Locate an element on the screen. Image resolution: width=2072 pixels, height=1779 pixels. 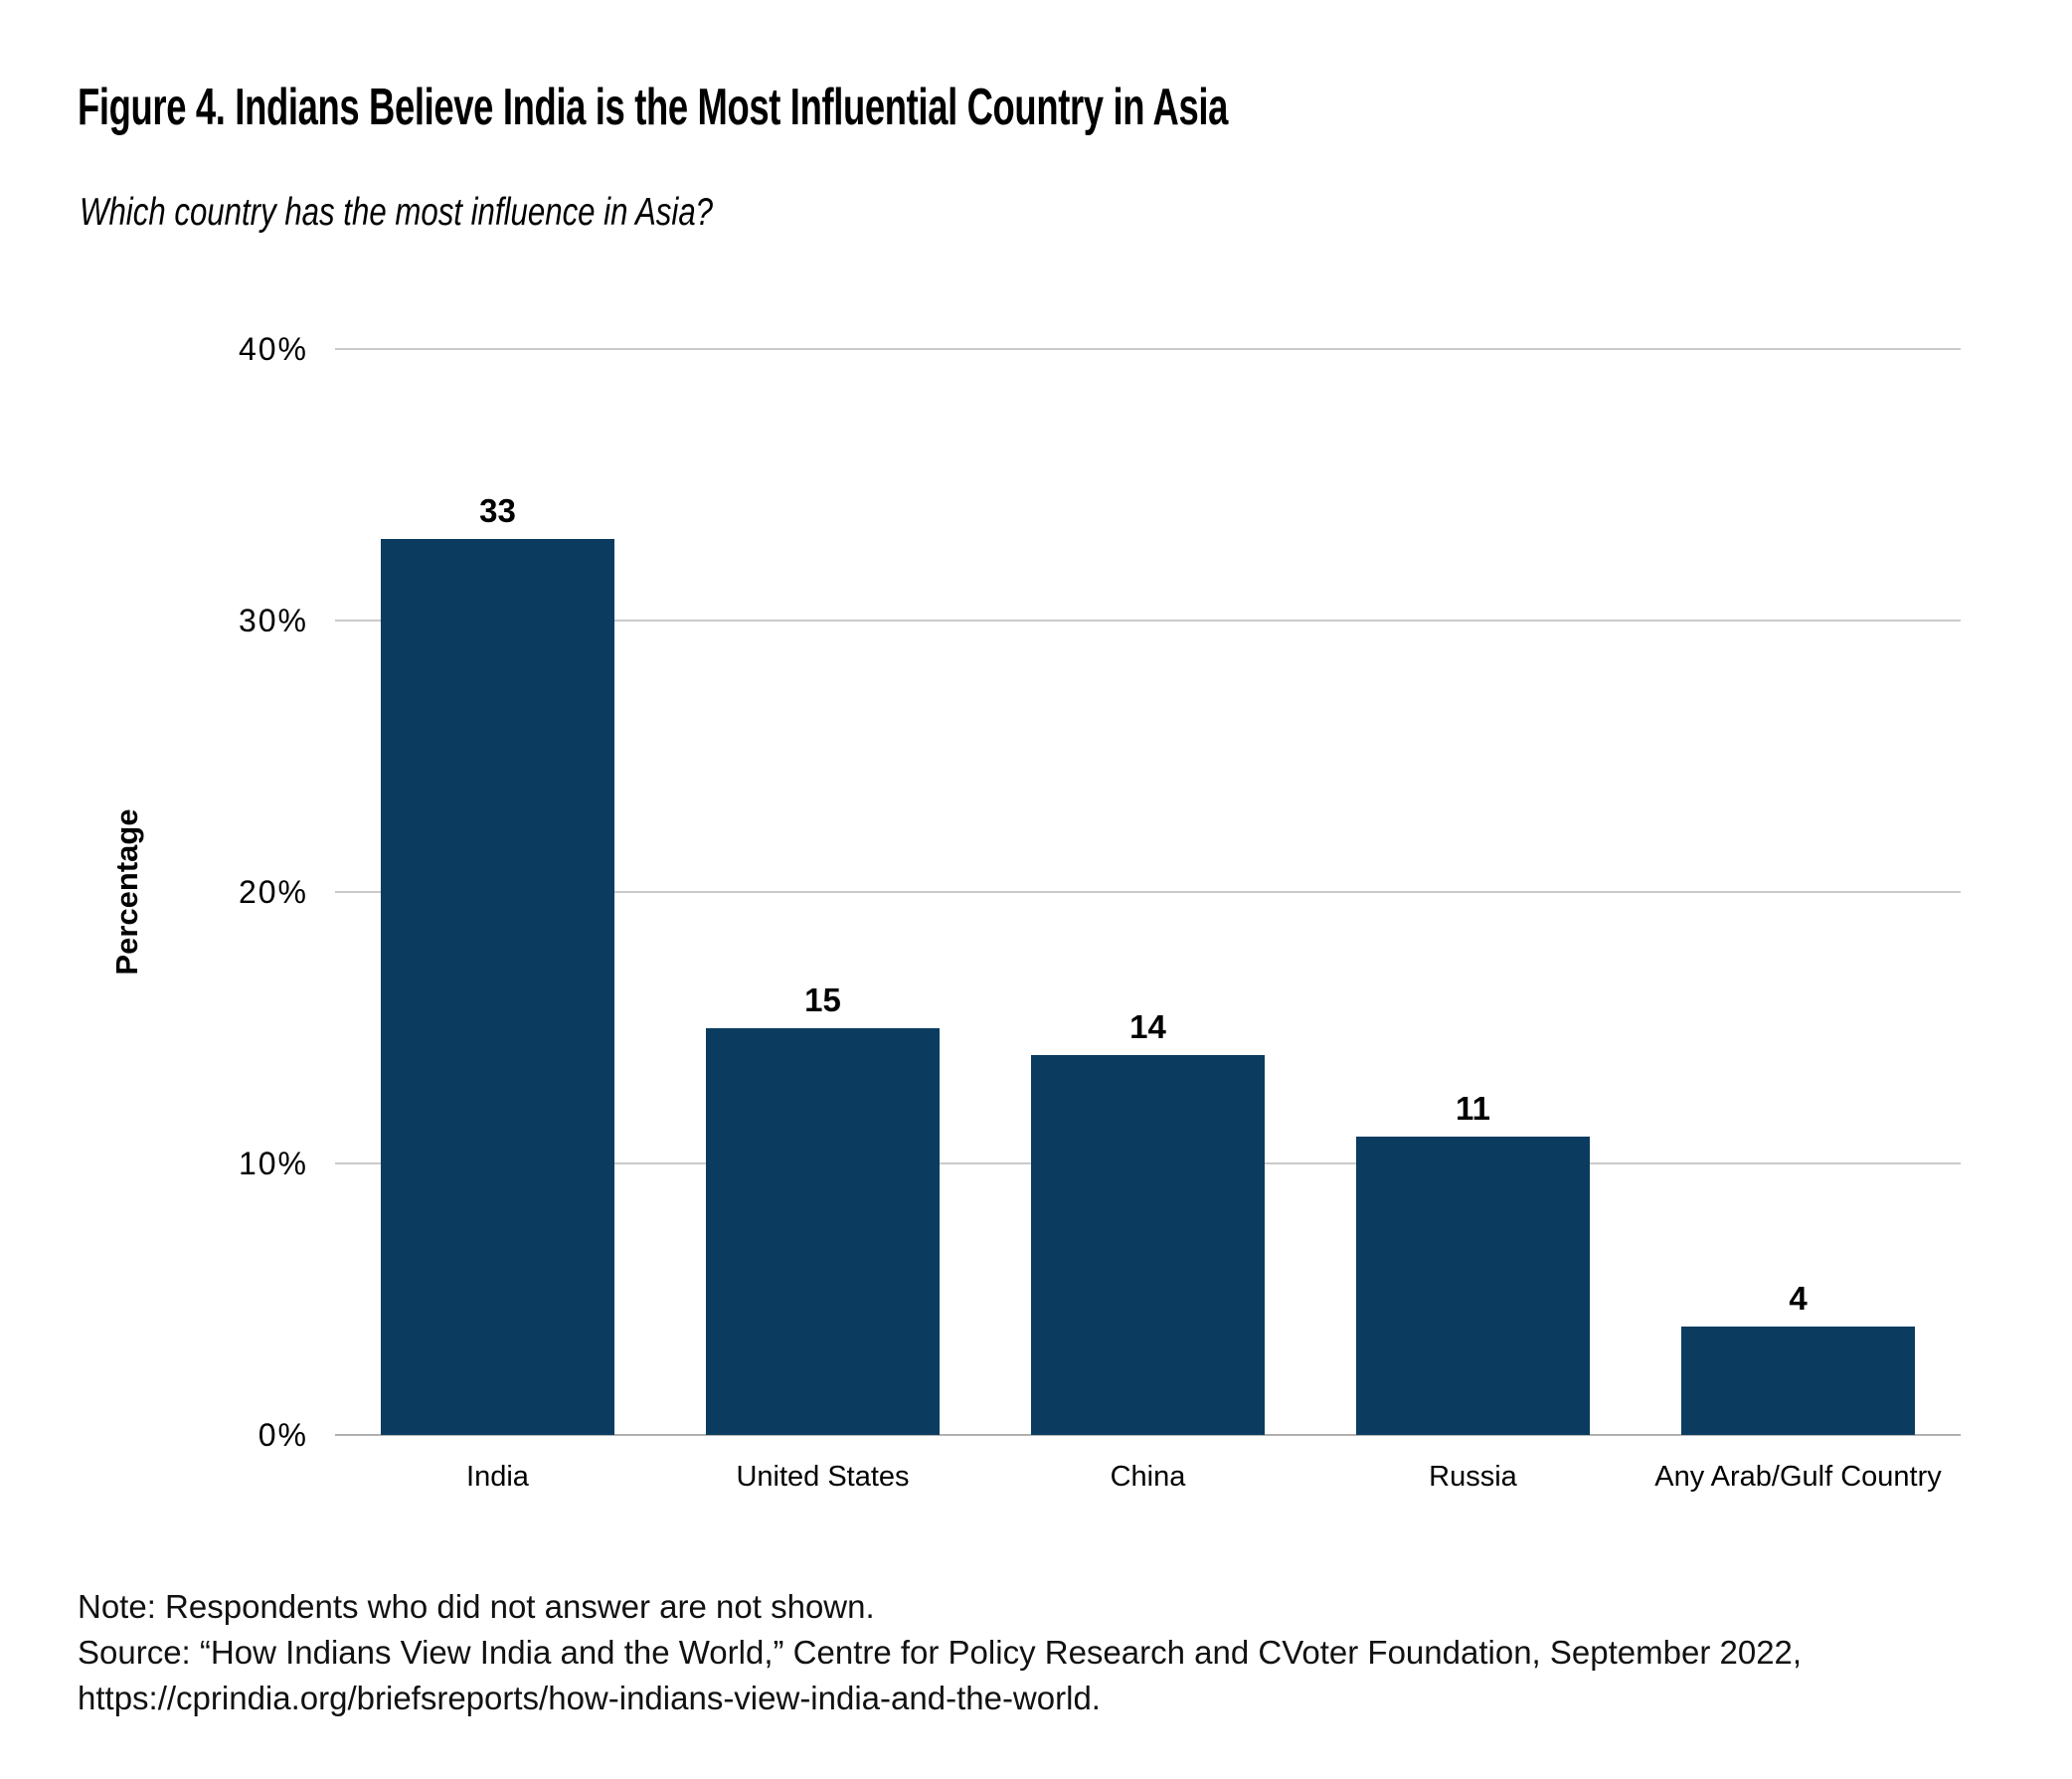
x-axis-label-india: India is located at coordinates (497, 1477).